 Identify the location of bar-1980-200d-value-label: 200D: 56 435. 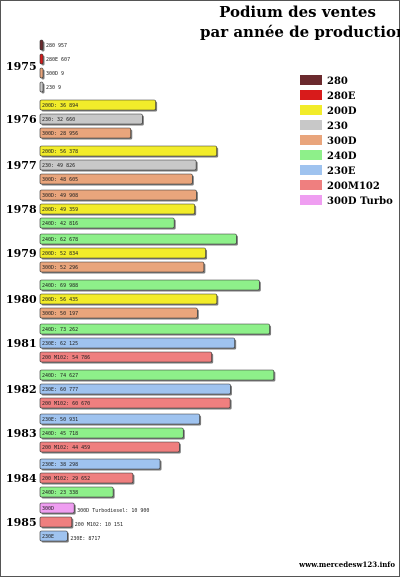
(60, 300).